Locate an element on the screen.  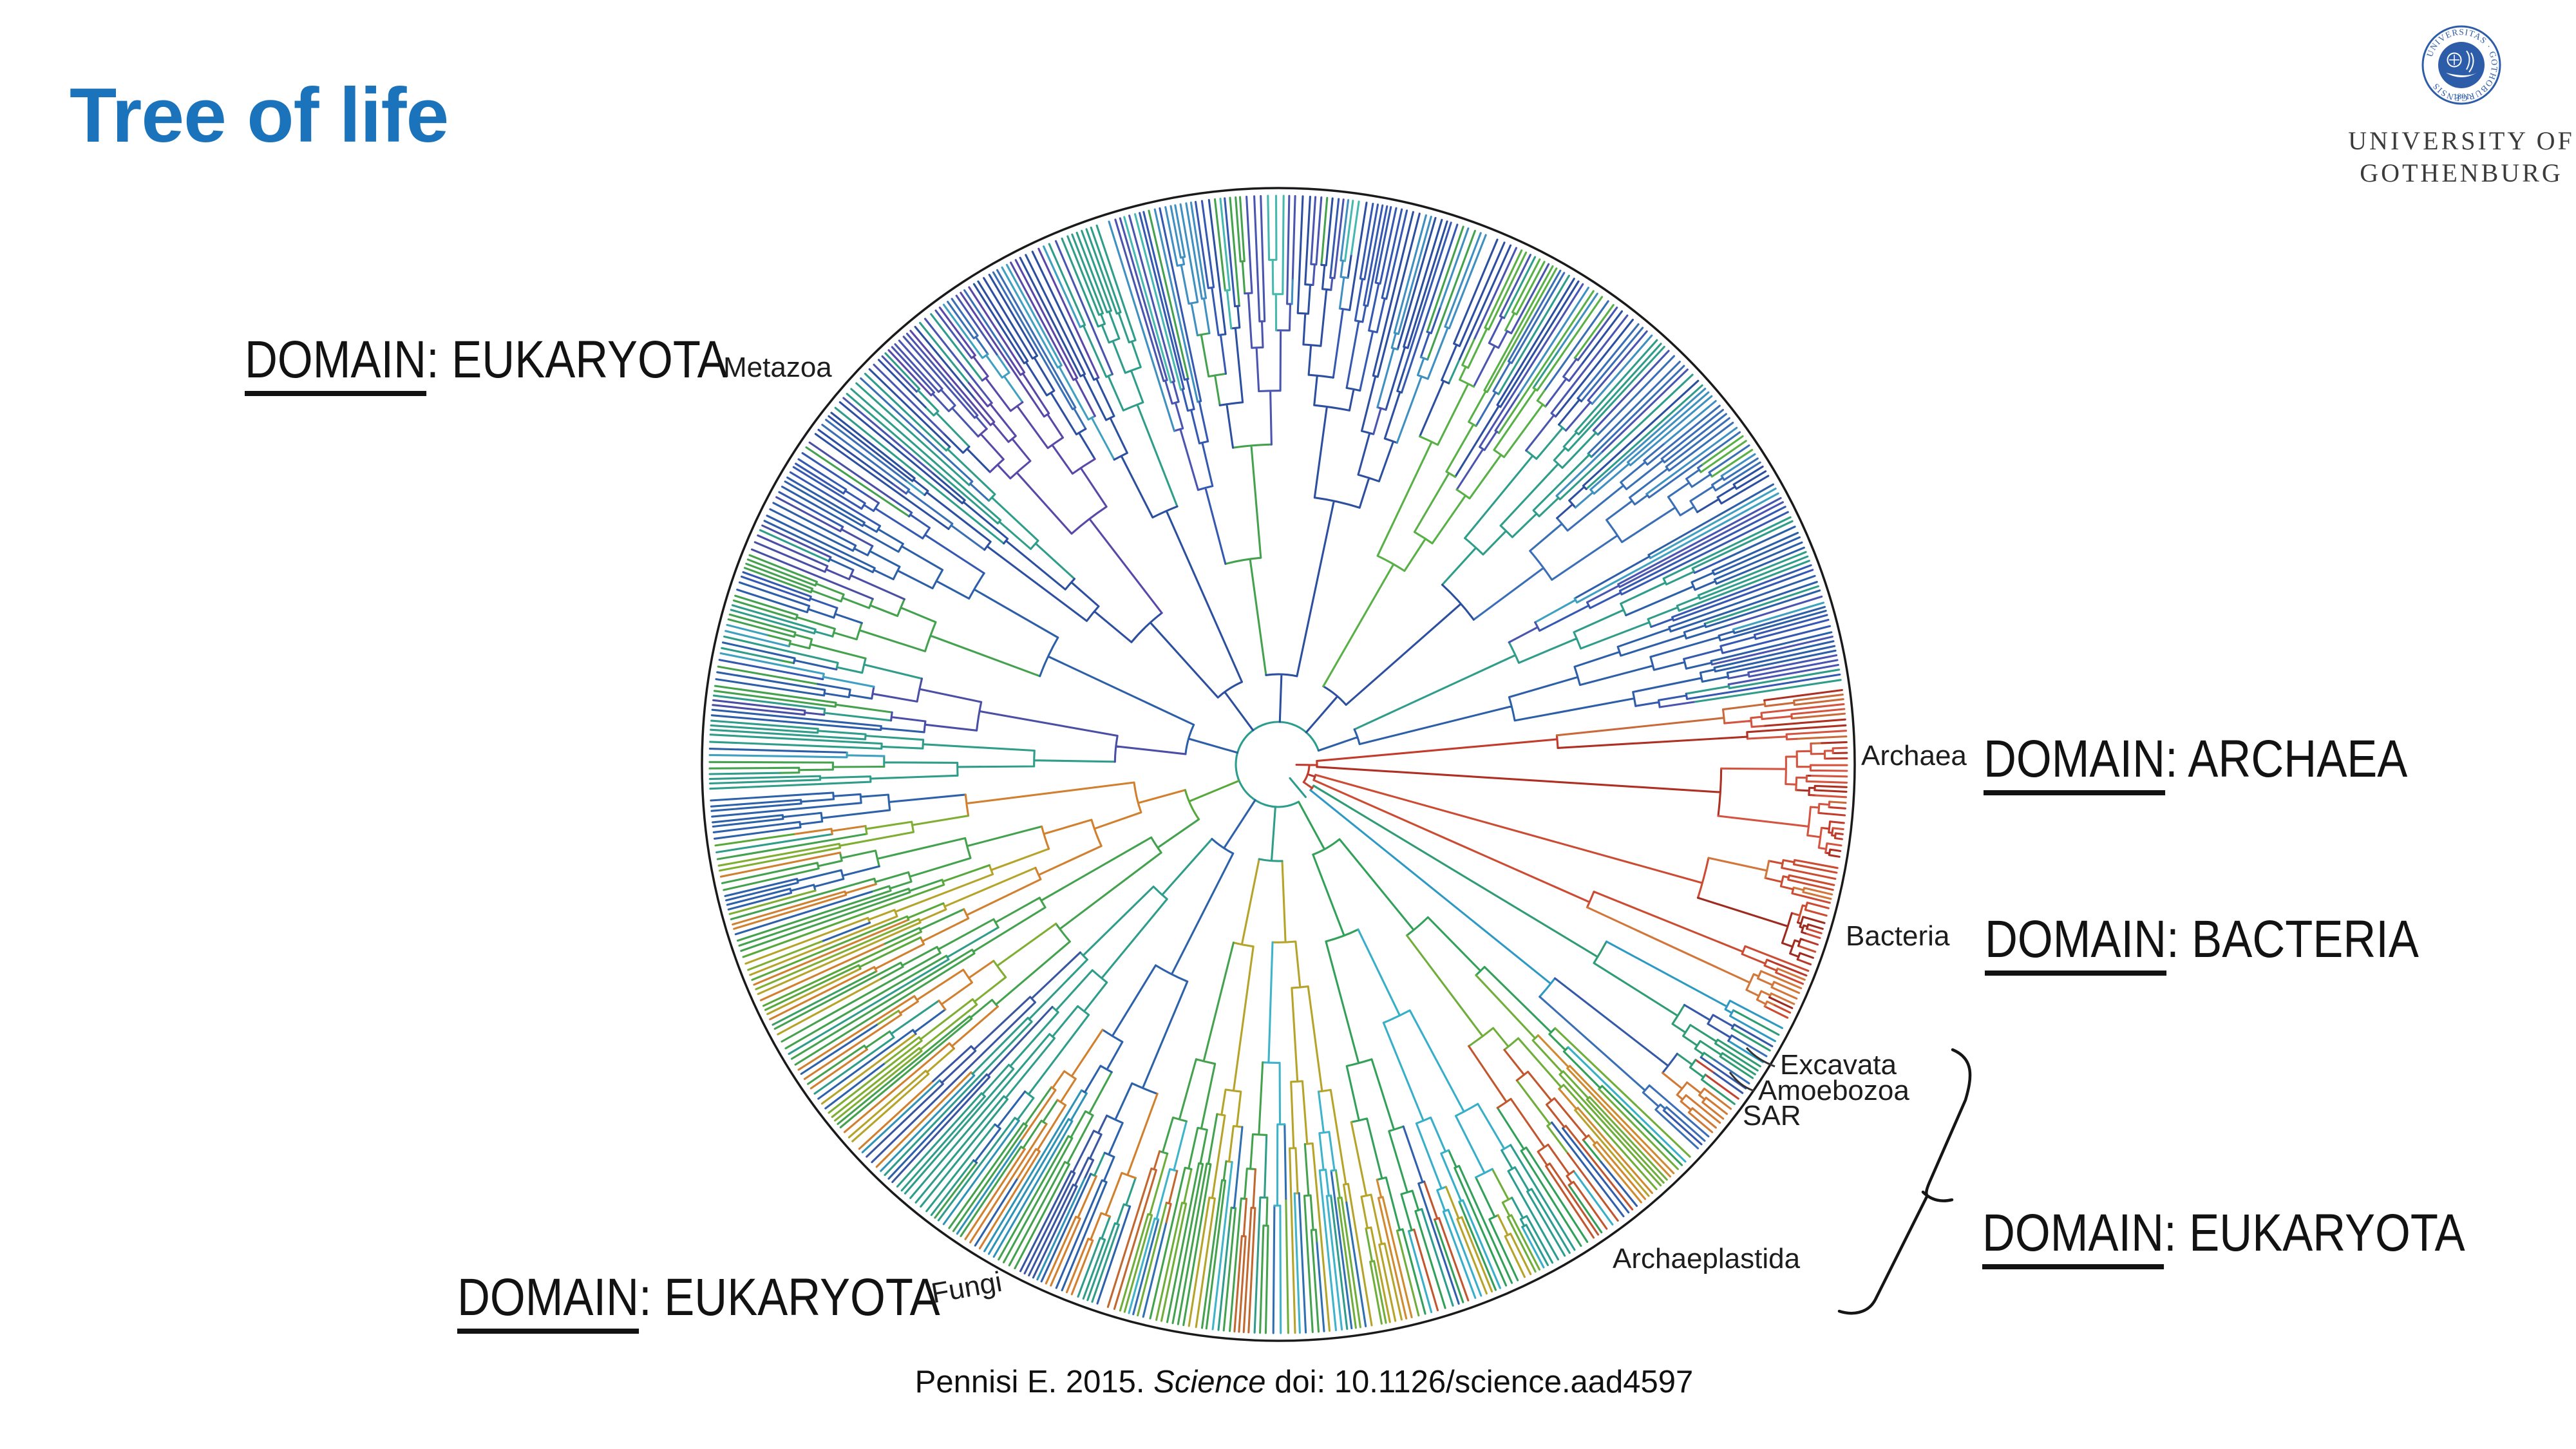
domain-label-eukaryota-bottom-left: DOMAIN: EUKARYOTA is located at coordinates (698, 1300).